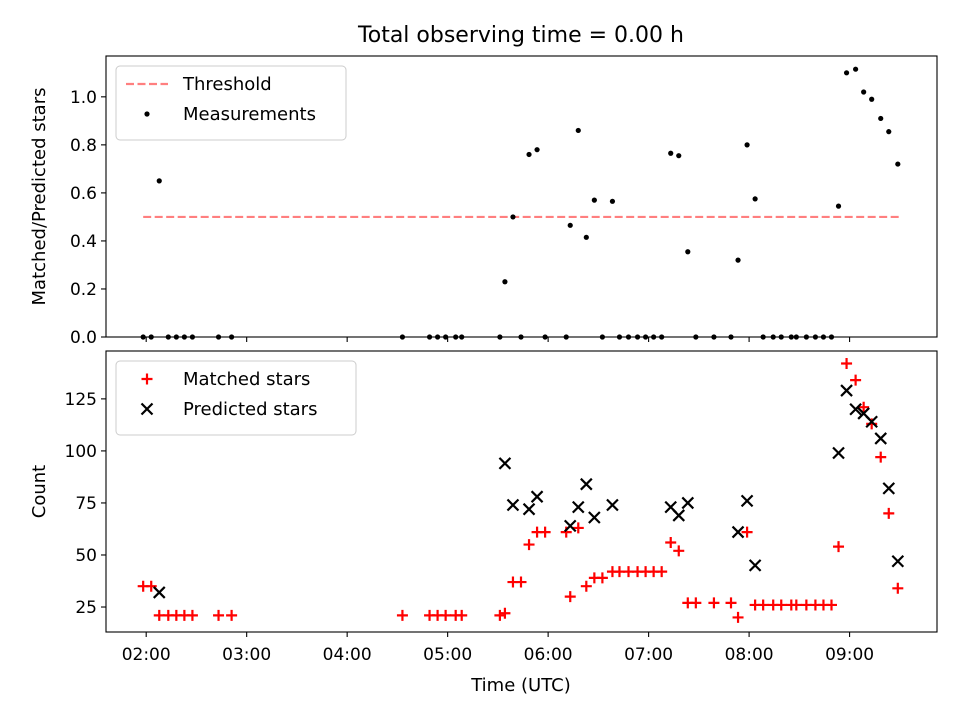 The height and width of the screenshot is (720, 960). What do you see at coordinates (849, 655) in the screenshot?
I see `x-tick-label: 09:00` at bounding box center [849, 655].